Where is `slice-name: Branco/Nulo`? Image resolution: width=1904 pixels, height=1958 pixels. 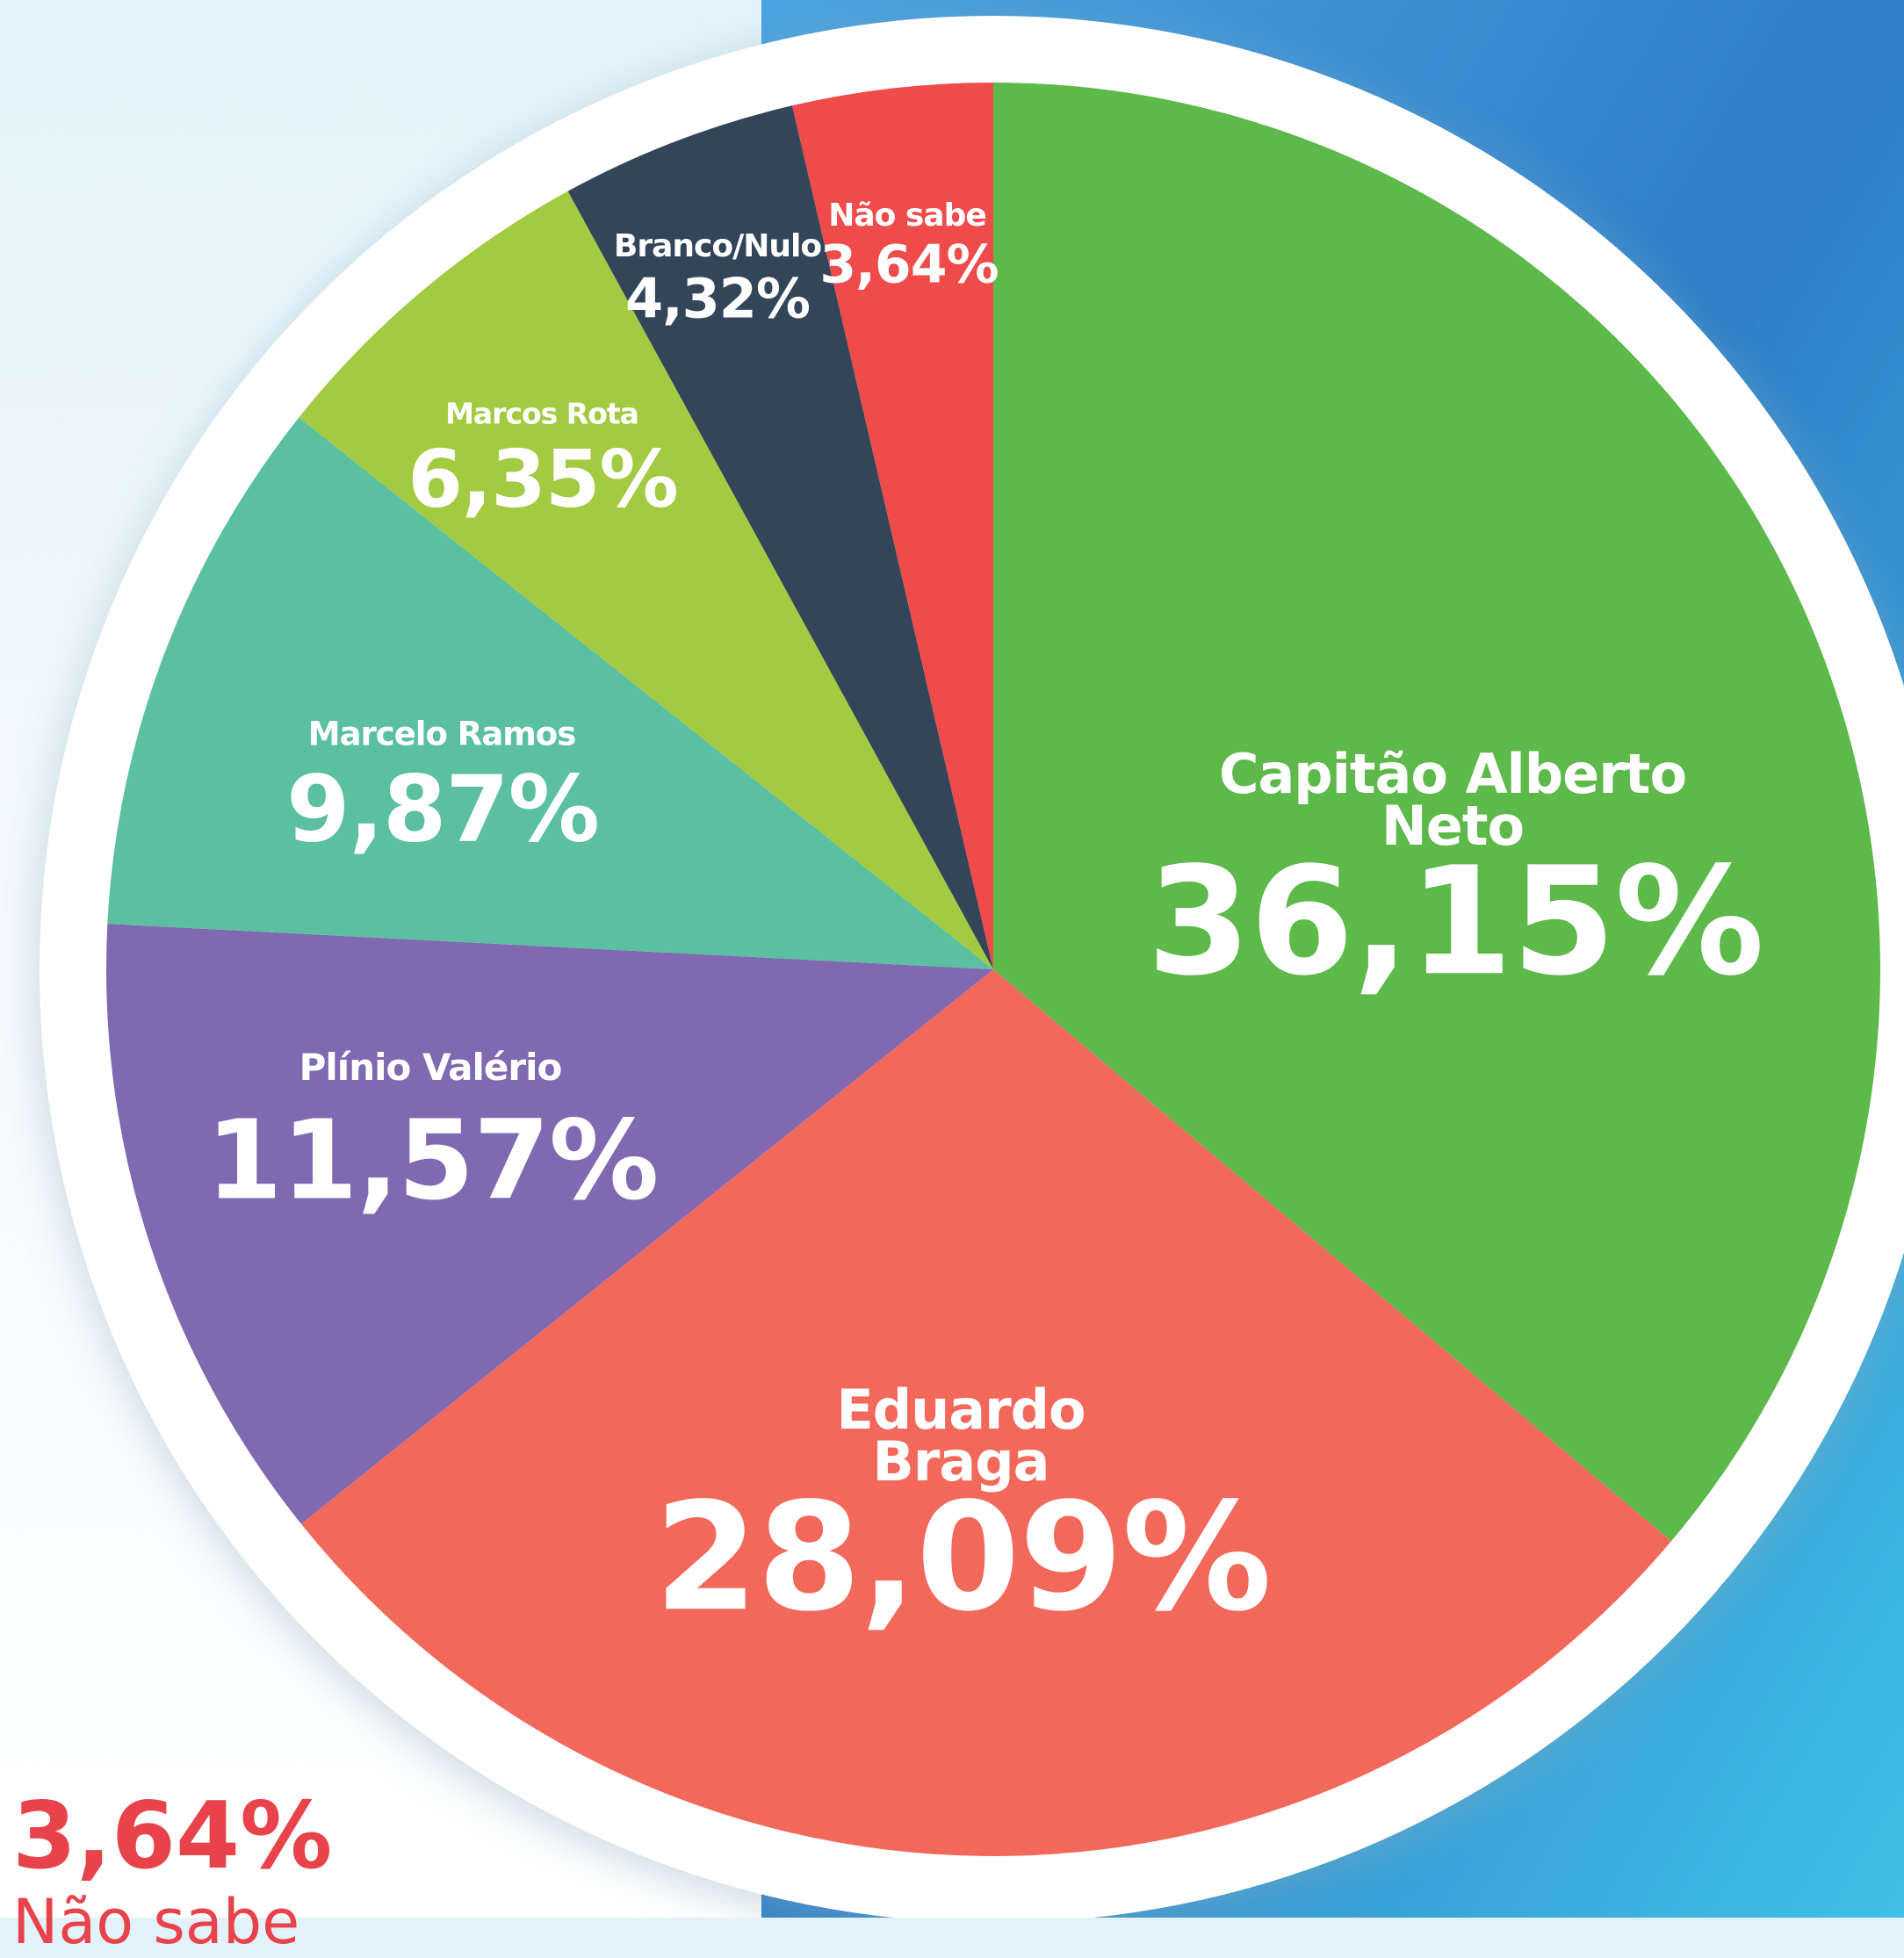 slice-name: Branco/Nulo is located at coordinates (717, 245).